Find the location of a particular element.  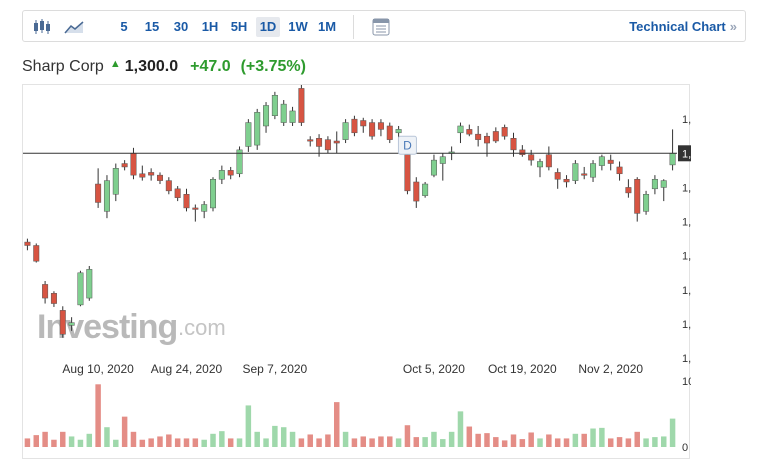

y-tick-label: 1,200.0 is located at coordinates (686, 223).